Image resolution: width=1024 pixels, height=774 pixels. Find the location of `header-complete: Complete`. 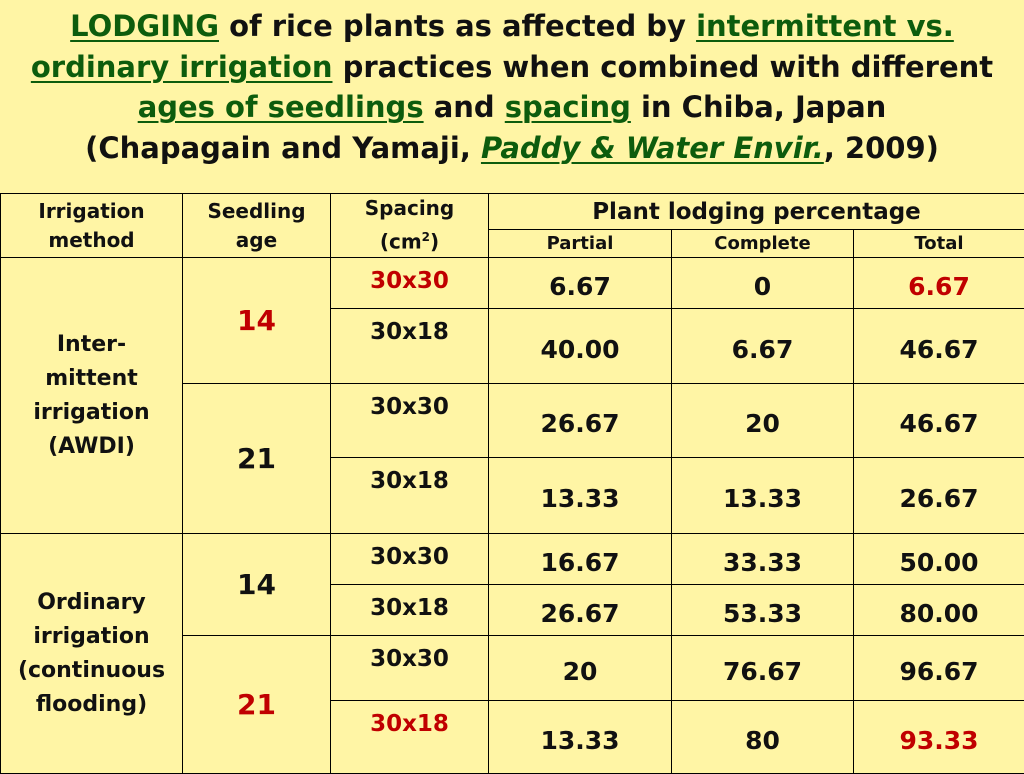

header-complete: Complete is located at coordinates (763, 244).